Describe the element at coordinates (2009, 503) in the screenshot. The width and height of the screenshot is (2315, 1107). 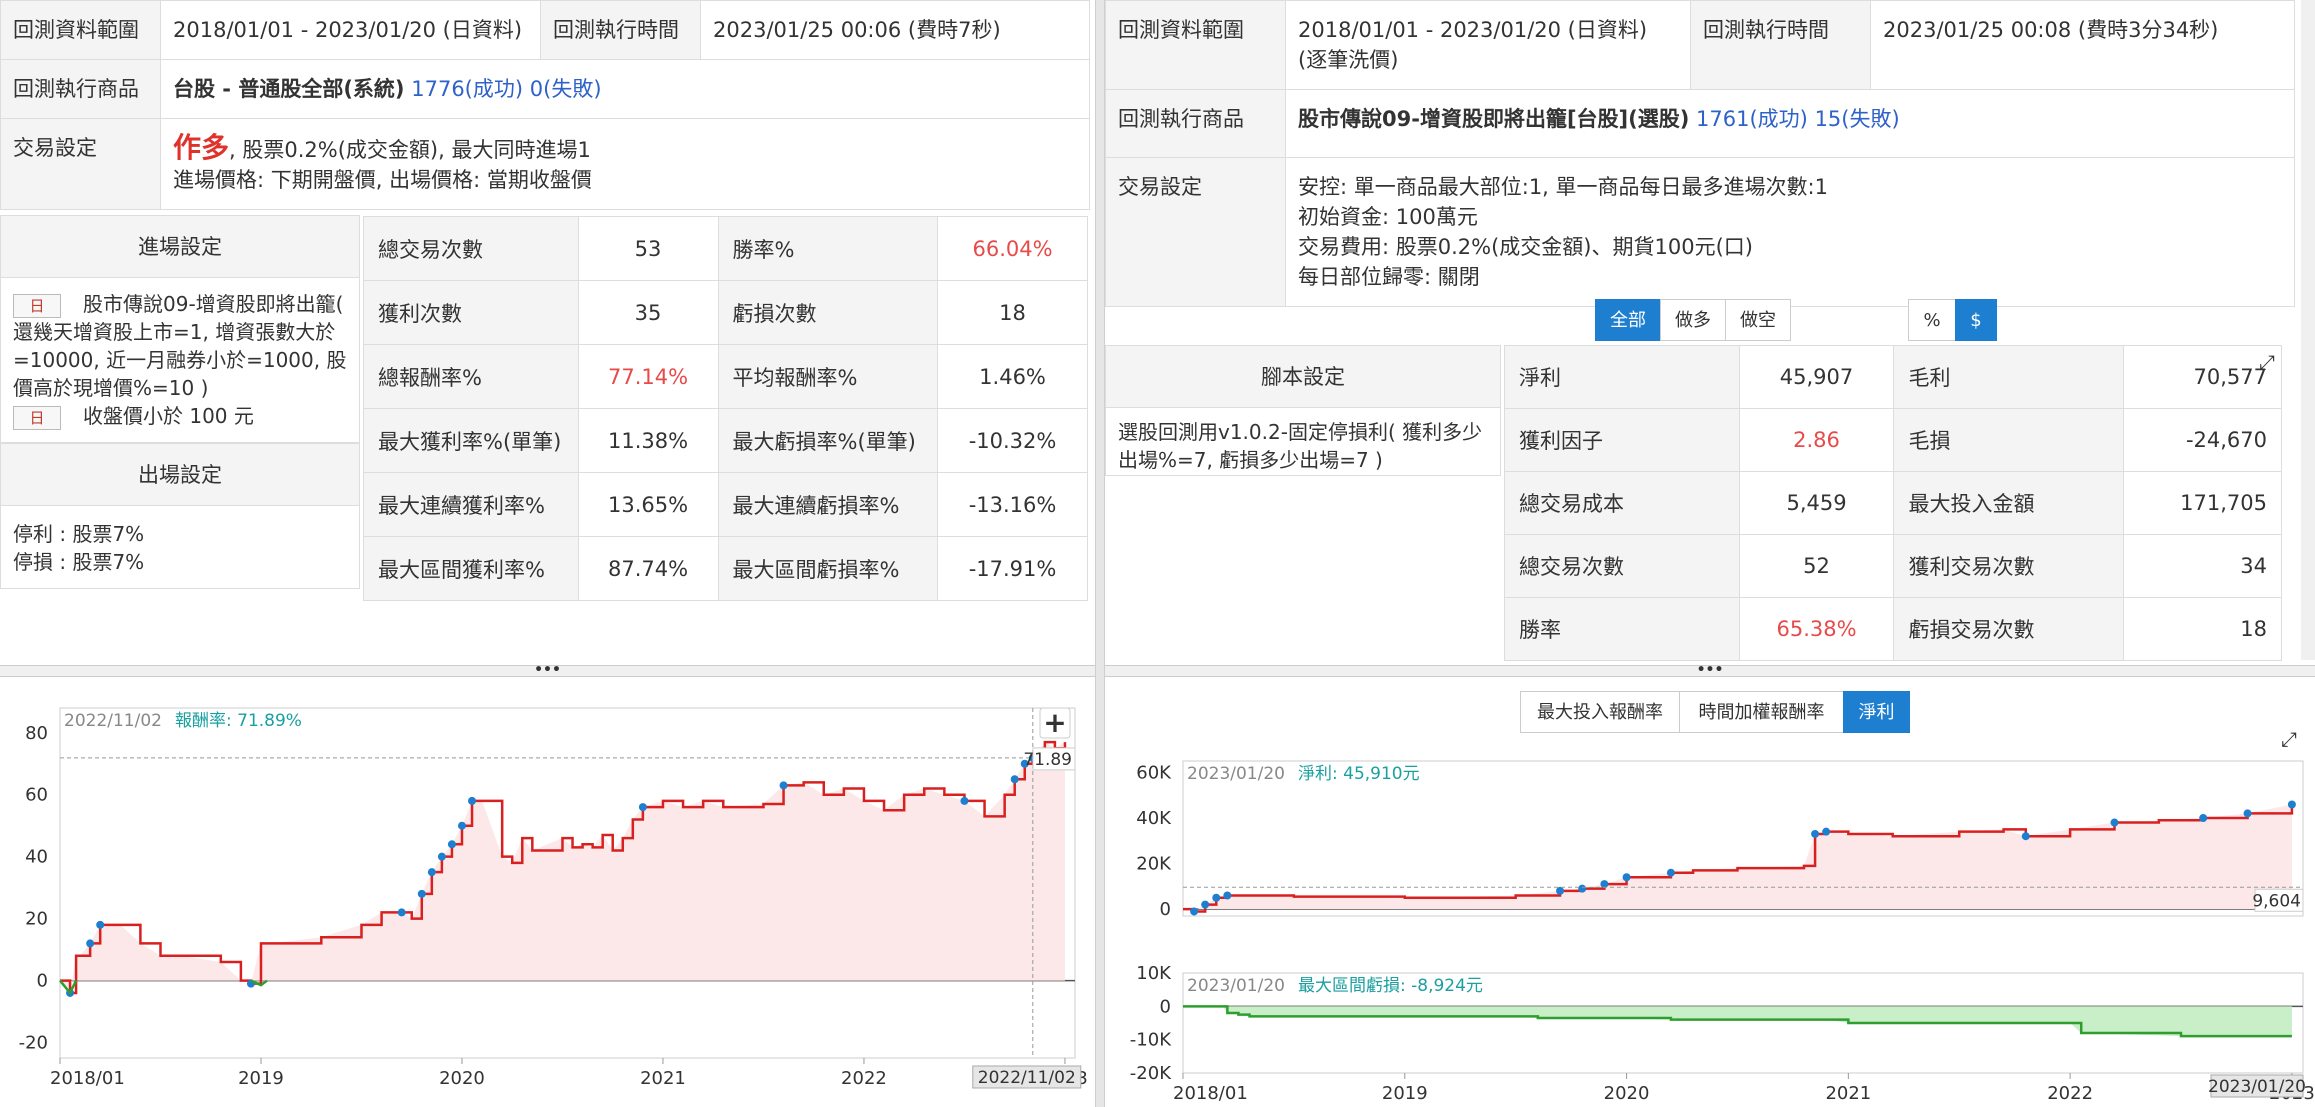
I see `stat-label: 最大投入金額` at that location.